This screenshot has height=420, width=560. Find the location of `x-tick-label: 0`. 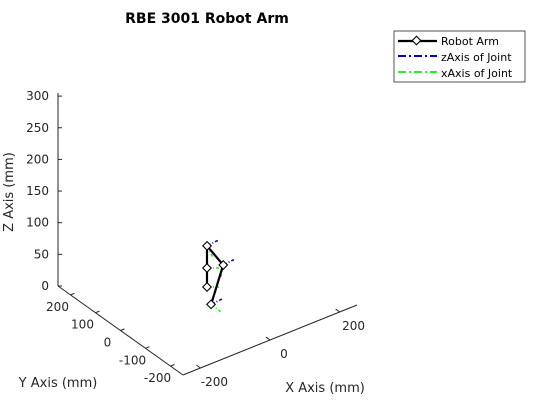

x-tick-label: 0 is located at coordinates (284, 354).